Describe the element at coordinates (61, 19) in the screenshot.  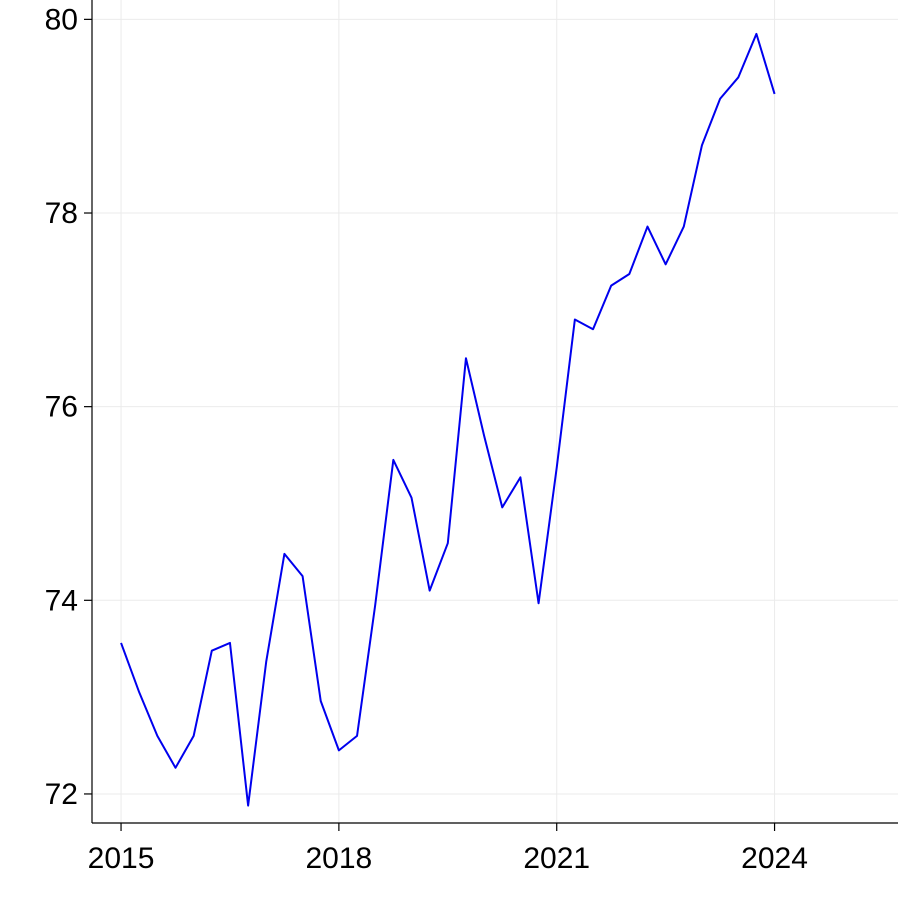
I see `y-tick-label: 80` at that location.